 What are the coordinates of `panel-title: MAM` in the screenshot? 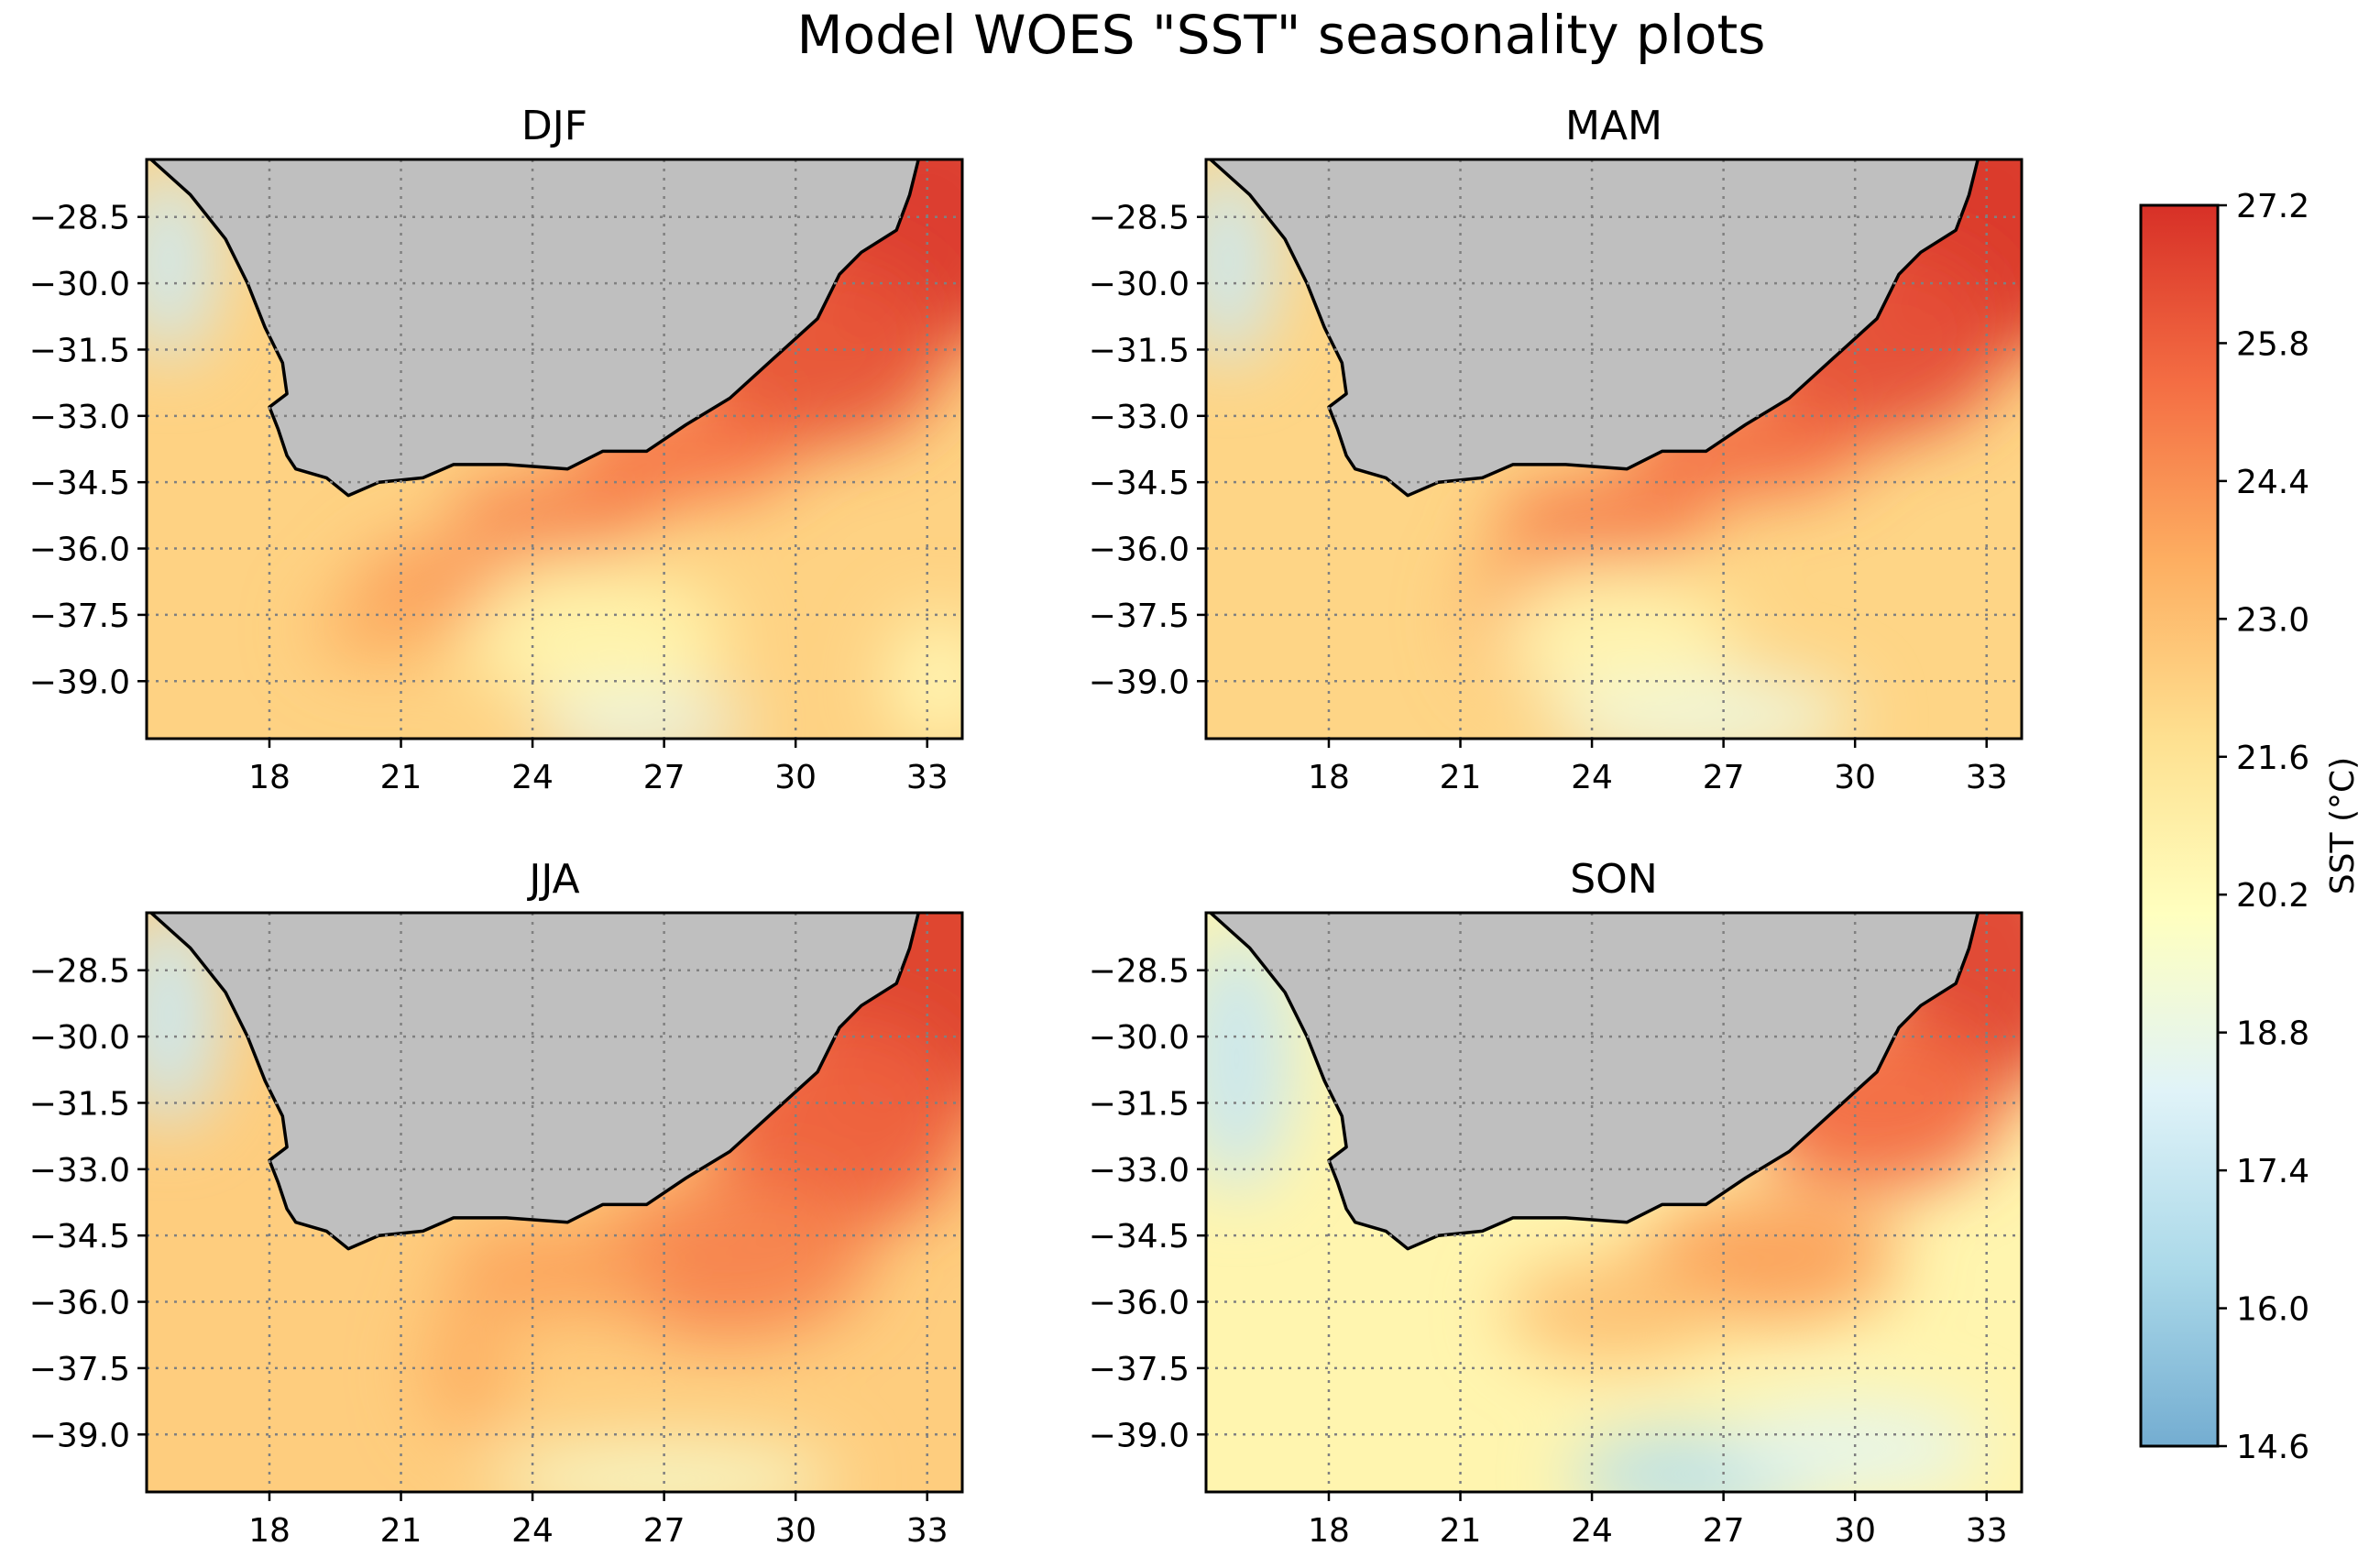 It's located at (1613, 126).